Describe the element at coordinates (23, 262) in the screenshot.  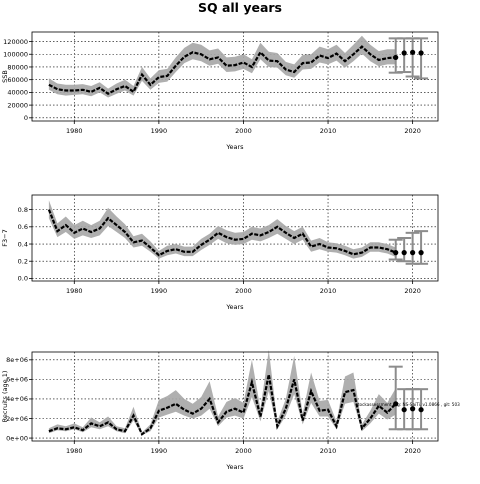
I see `y-tick-label: 0.2` at that location.